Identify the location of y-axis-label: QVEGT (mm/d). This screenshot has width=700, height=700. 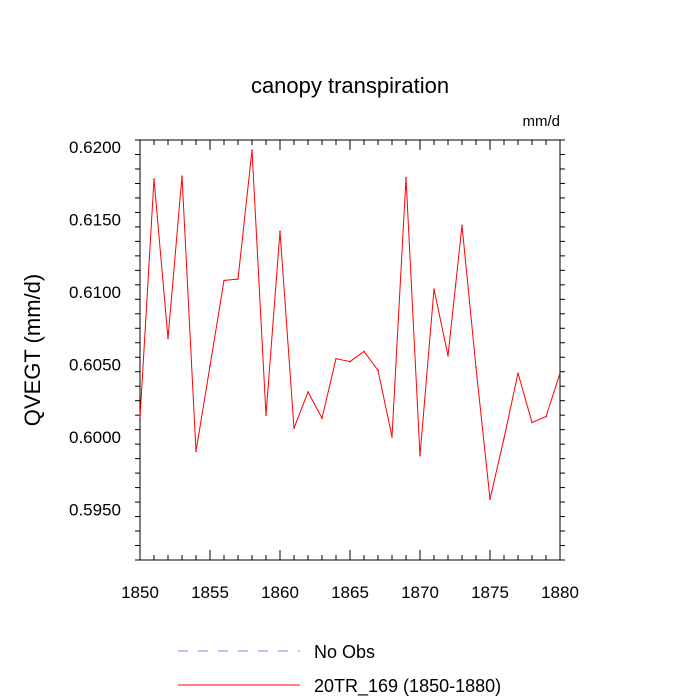
(32, 350).